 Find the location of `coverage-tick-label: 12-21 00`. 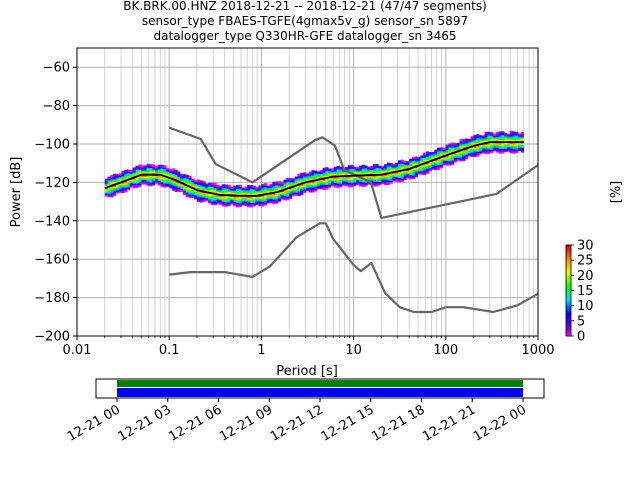

coverage-tick-label: 12-21 00 is located at coordinates (94, 423).